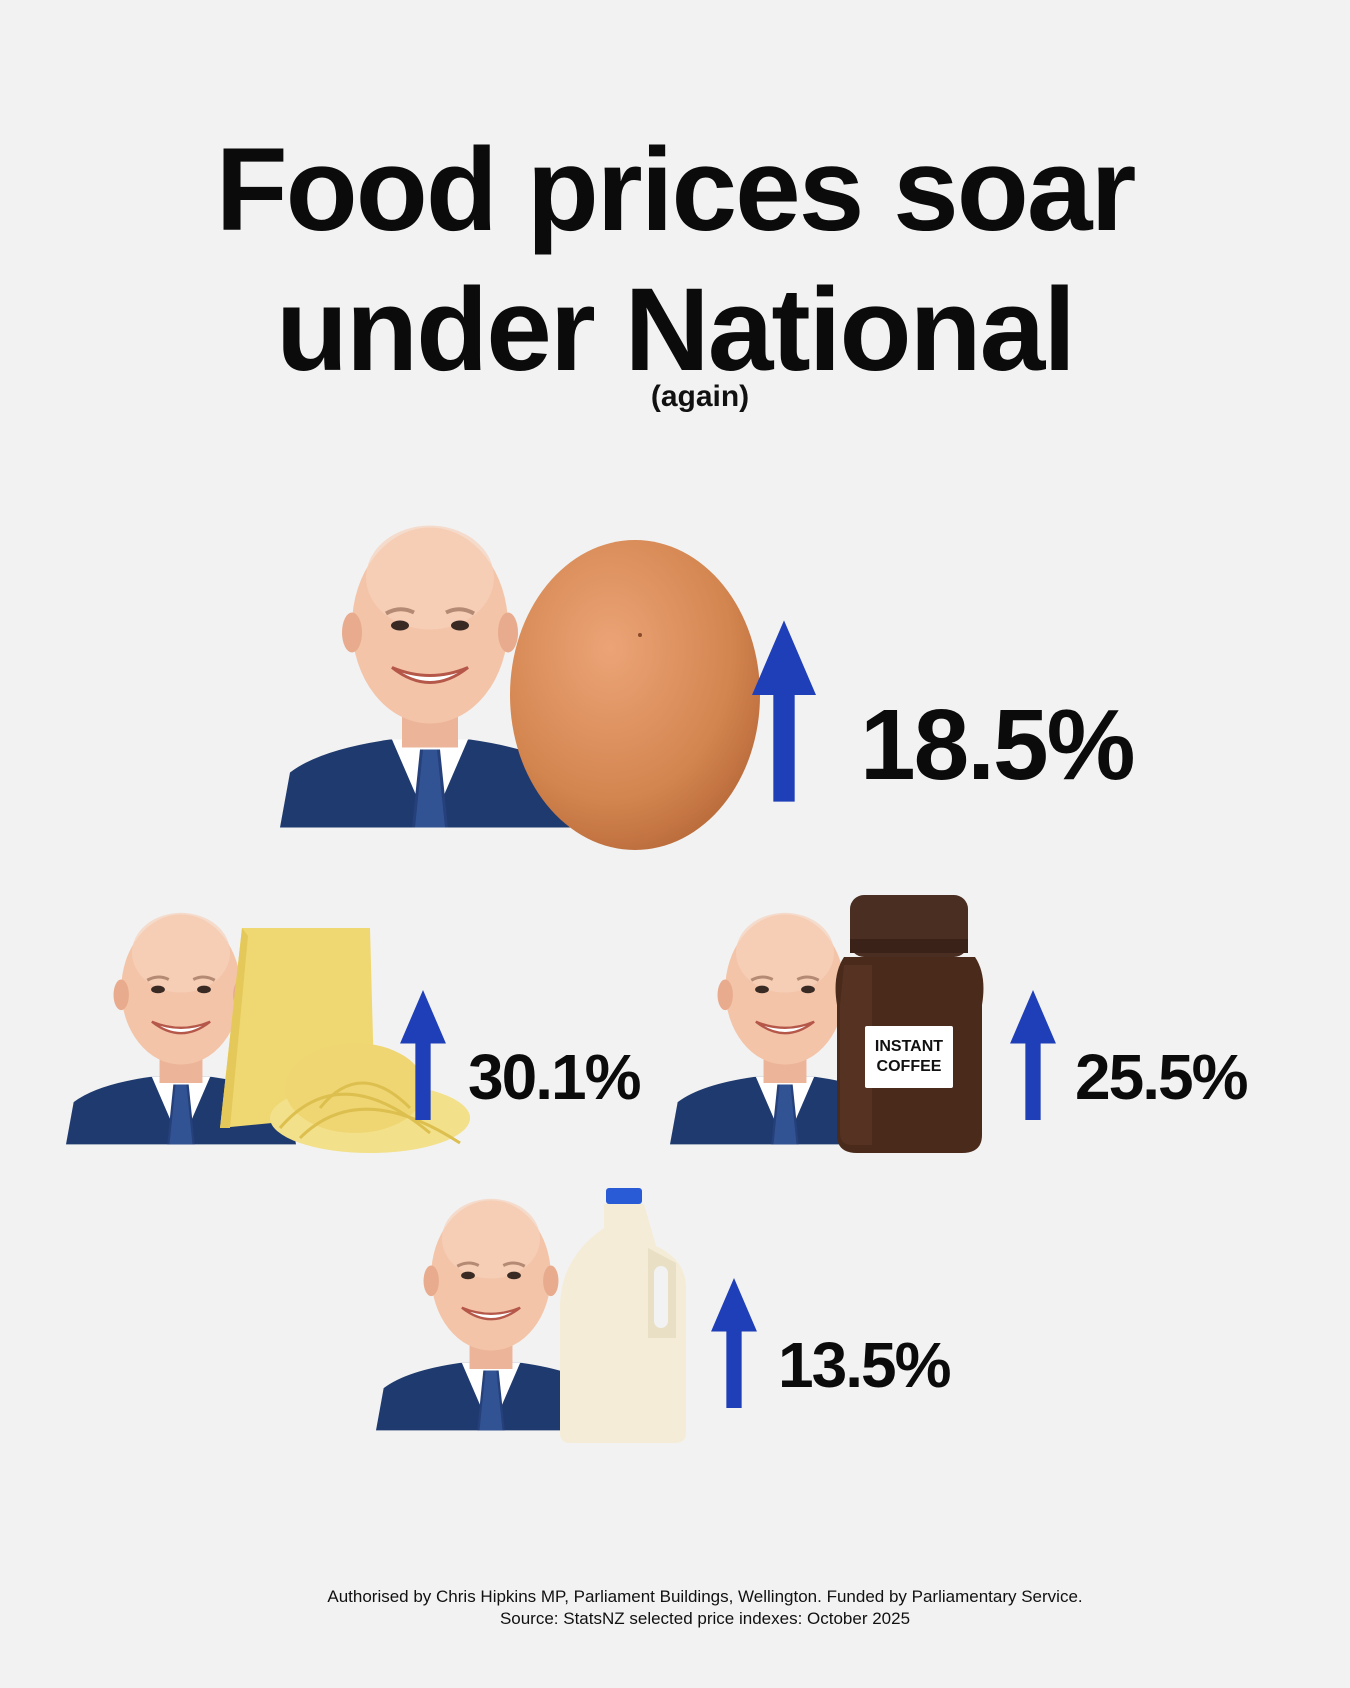  Describe the element at coordinates (675, 330) in the screenshot. I see `headline-line-2: under National` at that location.